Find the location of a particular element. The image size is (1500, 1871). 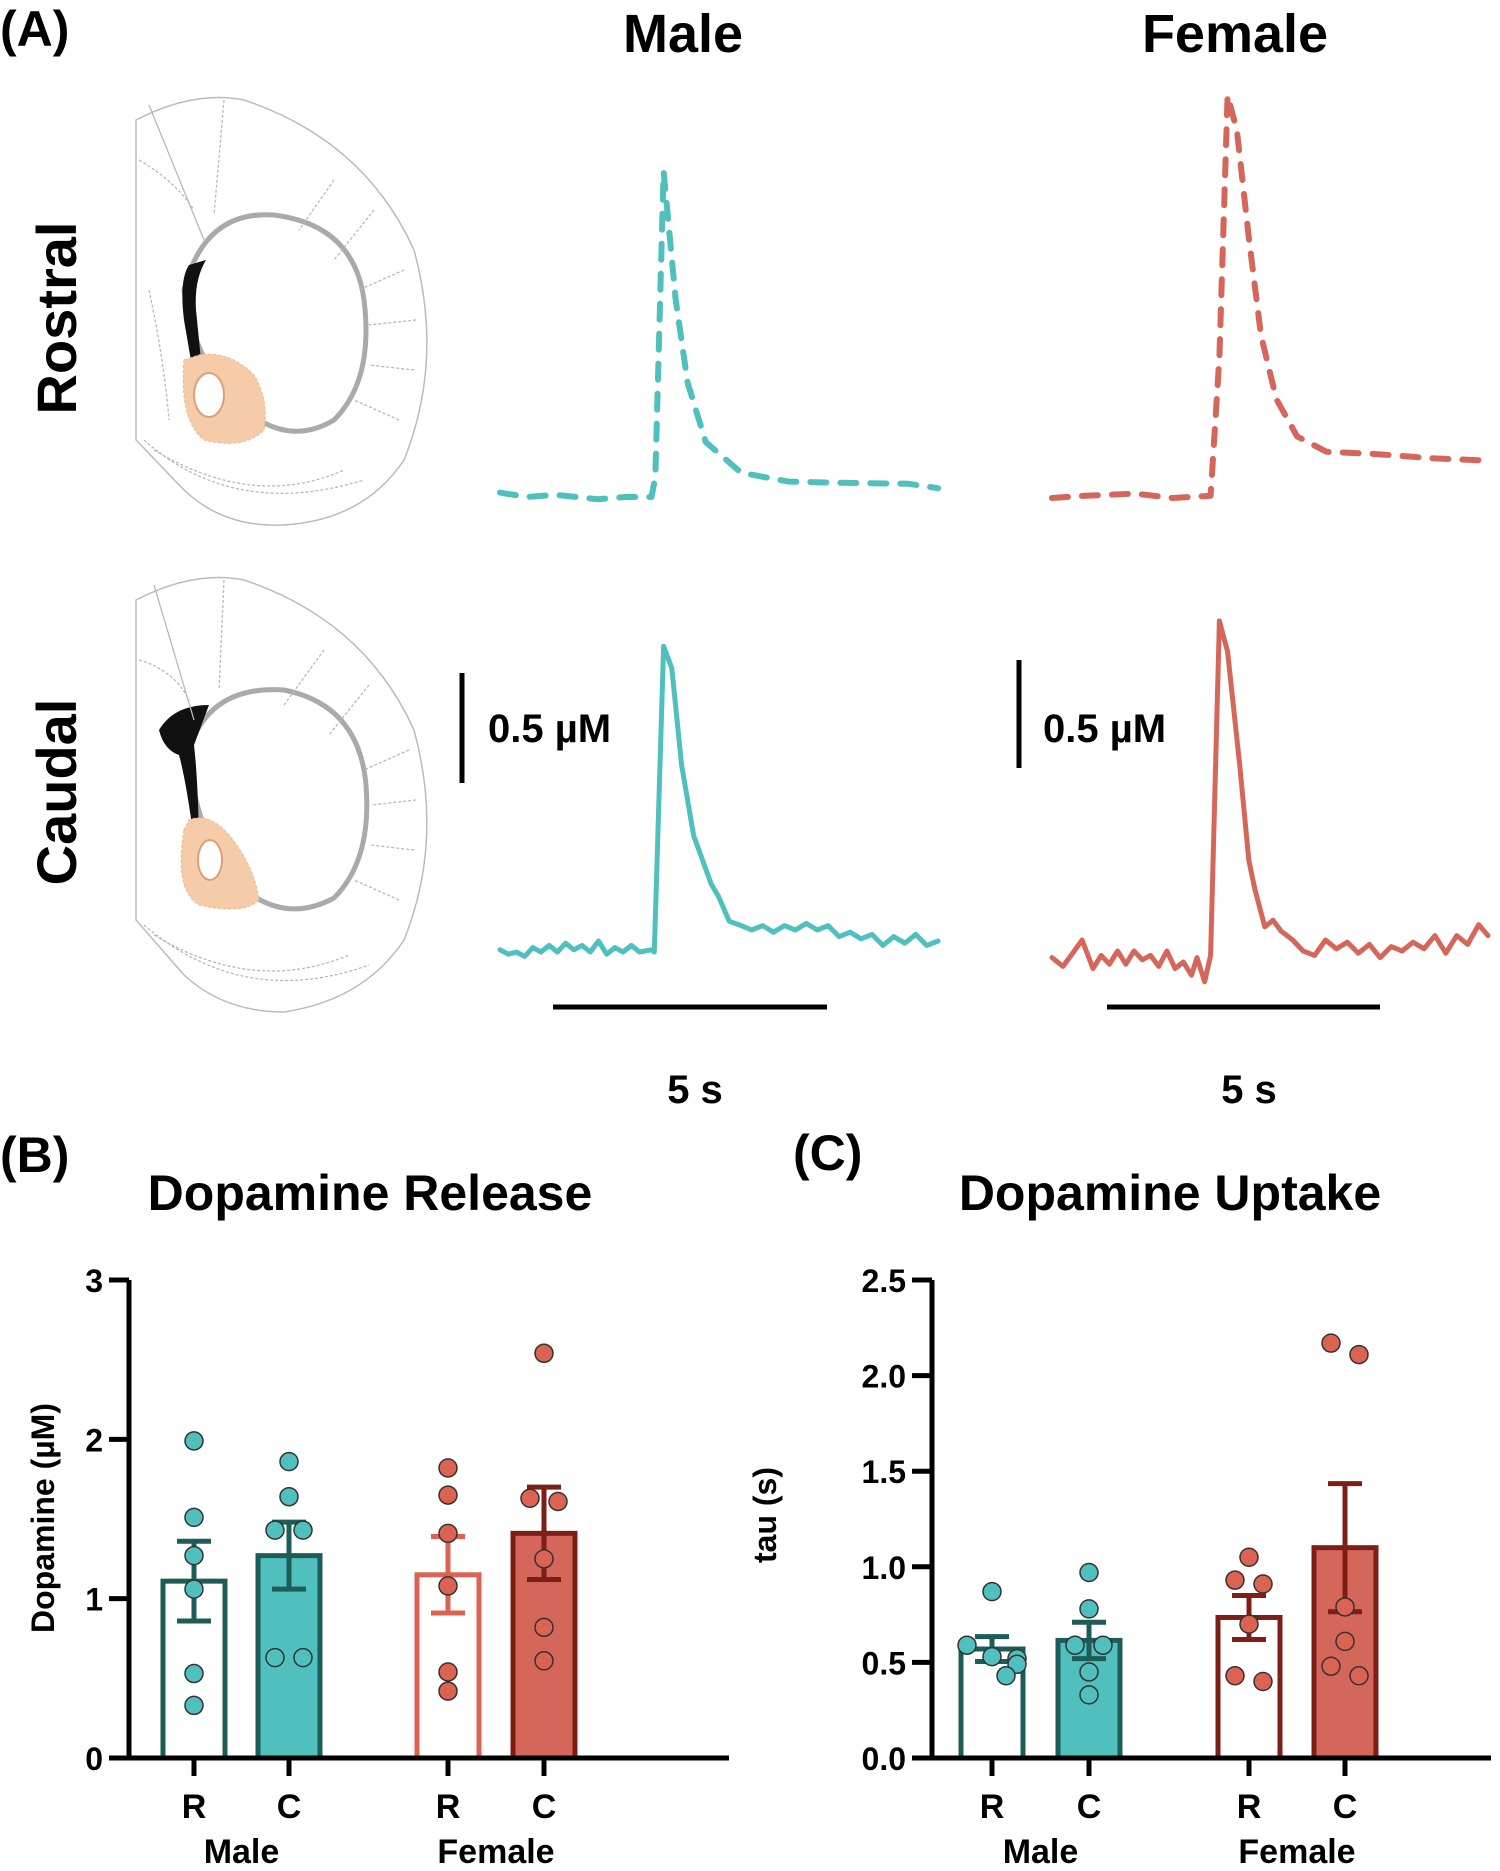

y-tick-label-uptake: 2.5 is located at coordinates (884, 1281).